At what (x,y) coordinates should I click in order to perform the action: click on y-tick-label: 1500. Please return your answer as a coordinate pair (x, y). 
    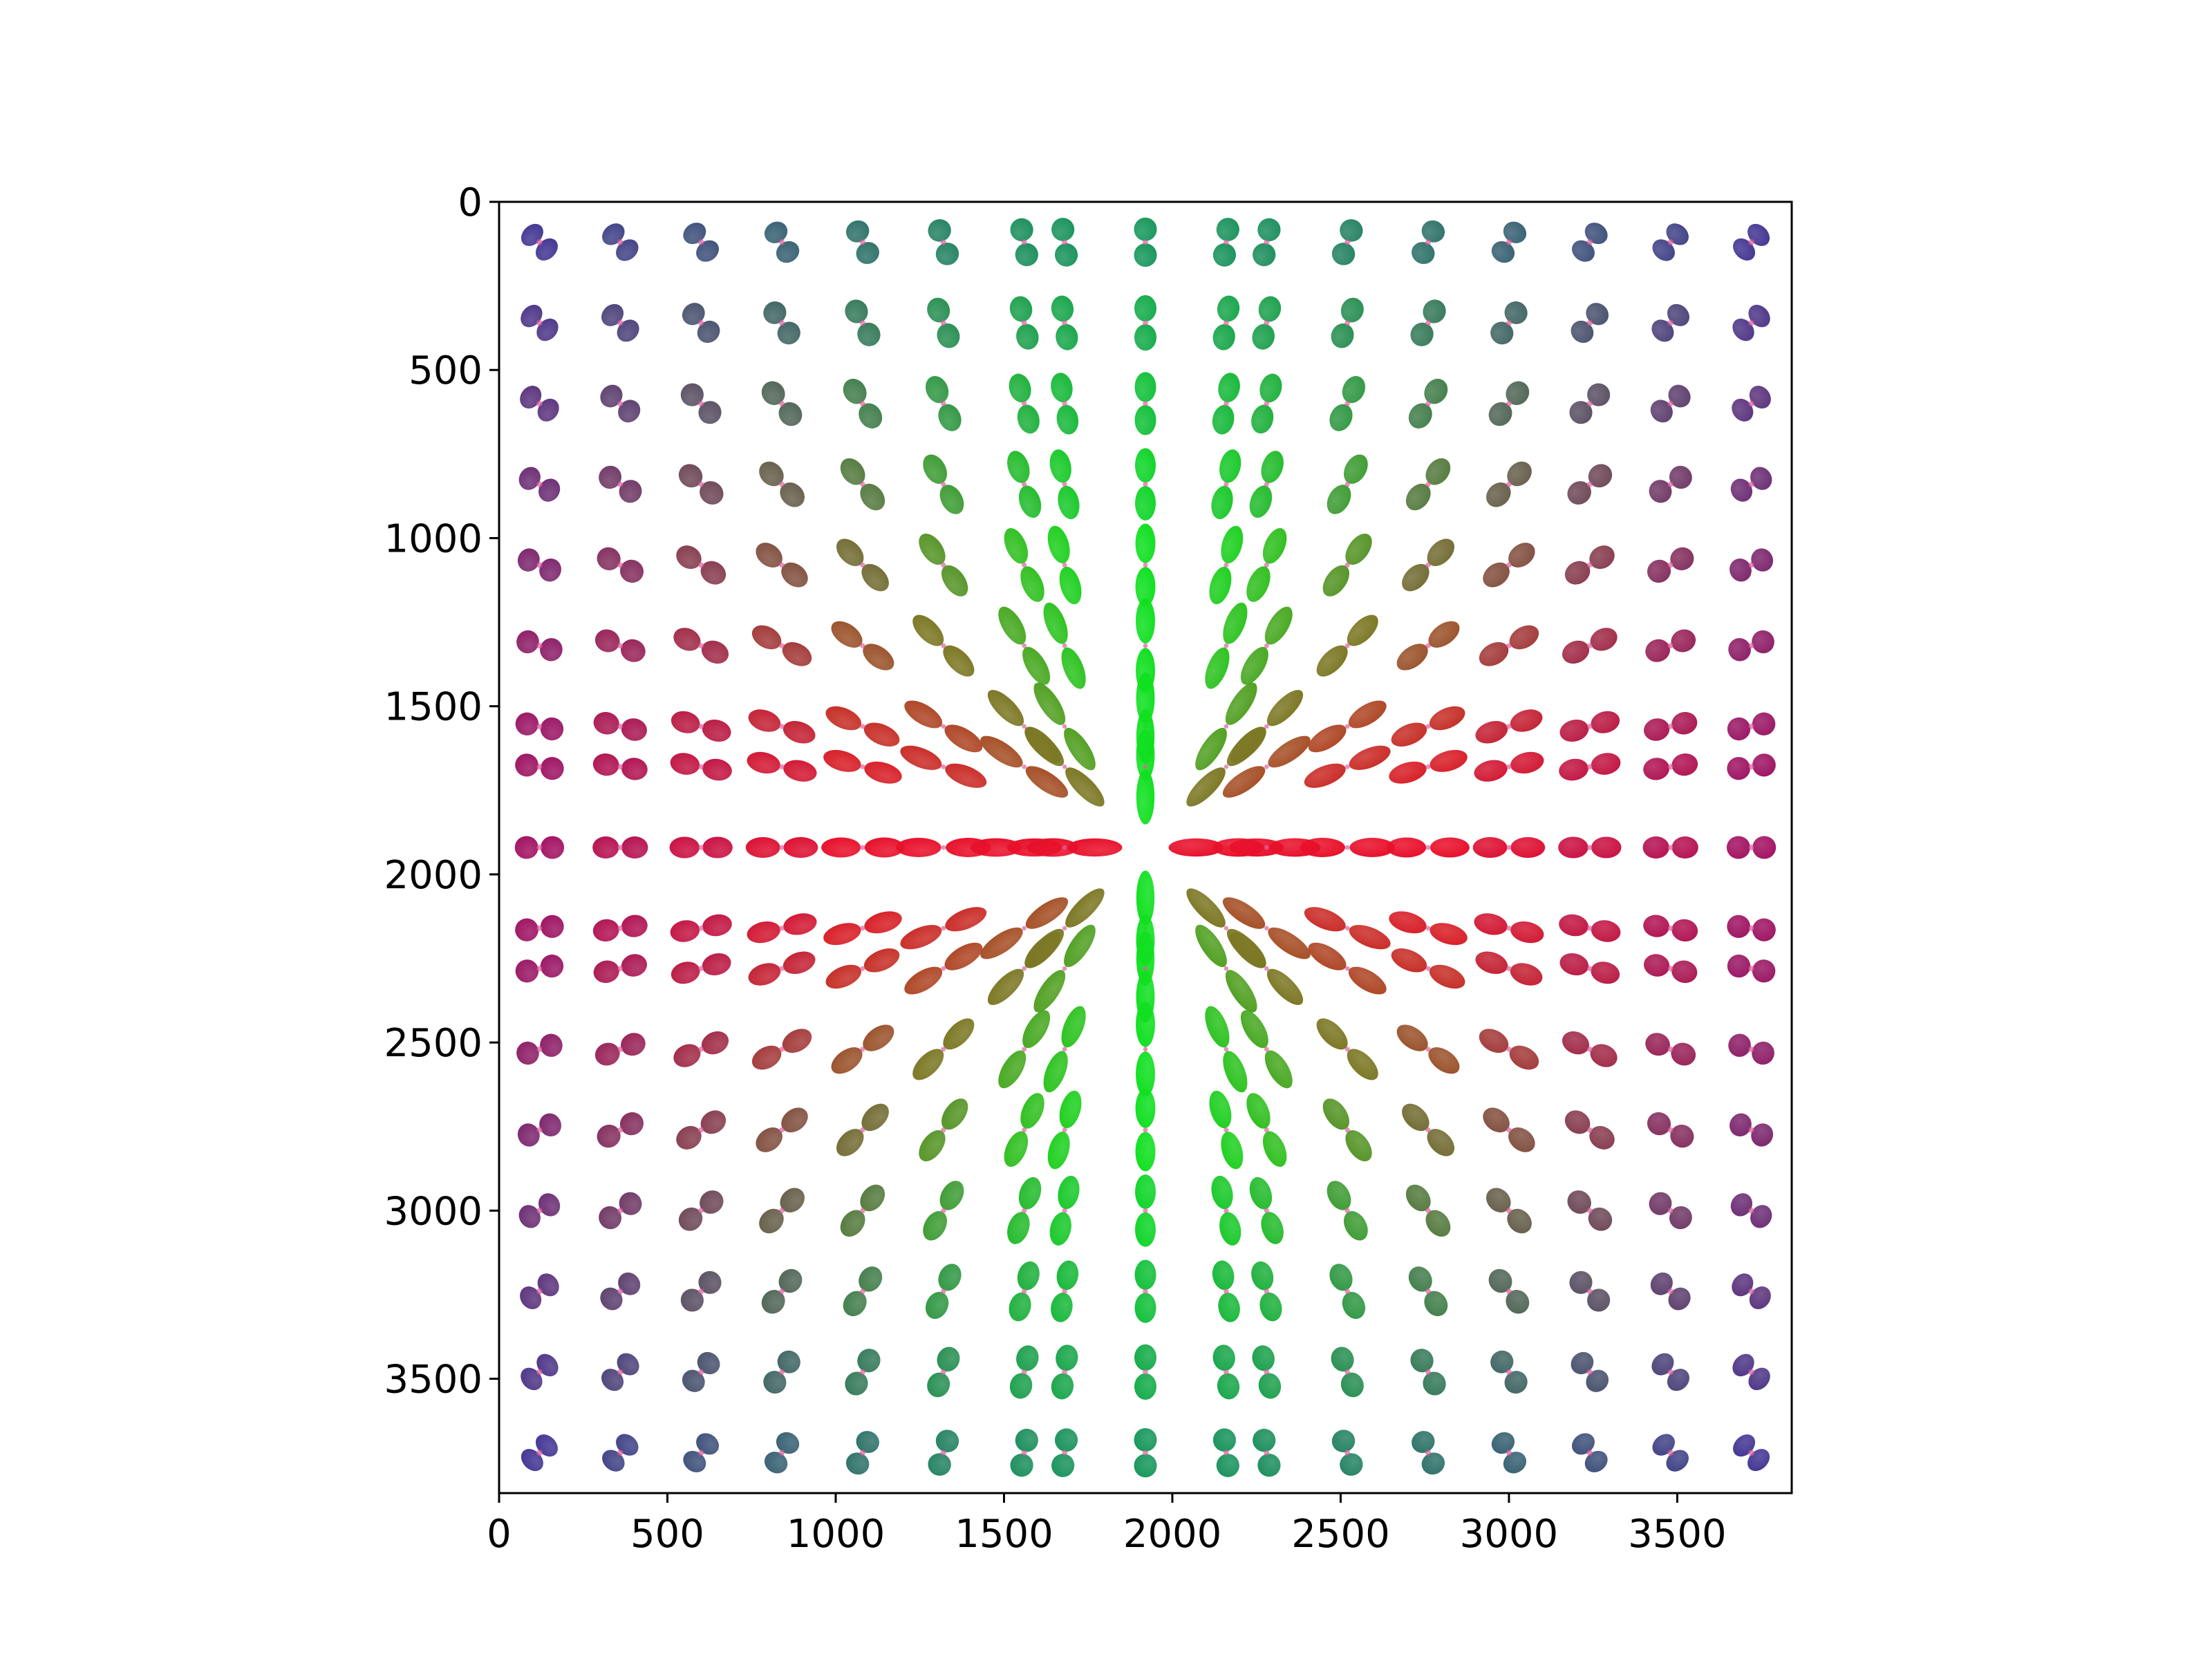
    Looking at the image, I should click on (433, 707).